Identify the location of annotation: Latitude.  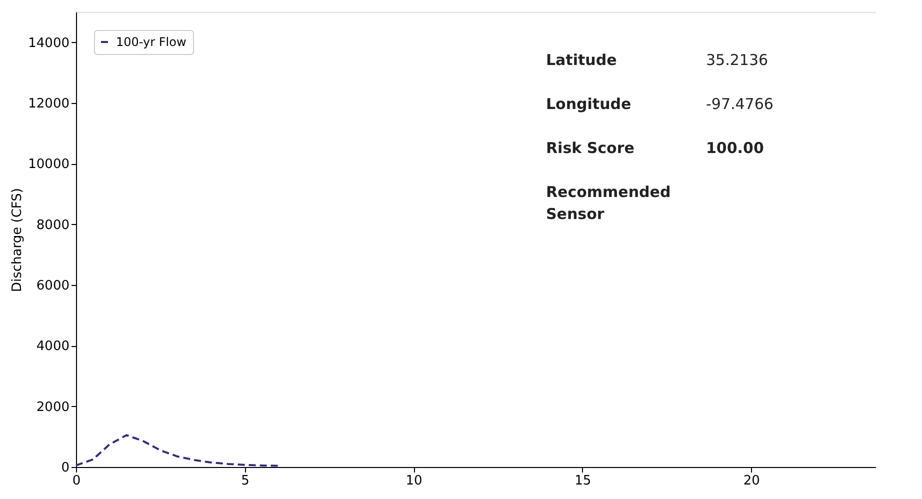
(581, 60).